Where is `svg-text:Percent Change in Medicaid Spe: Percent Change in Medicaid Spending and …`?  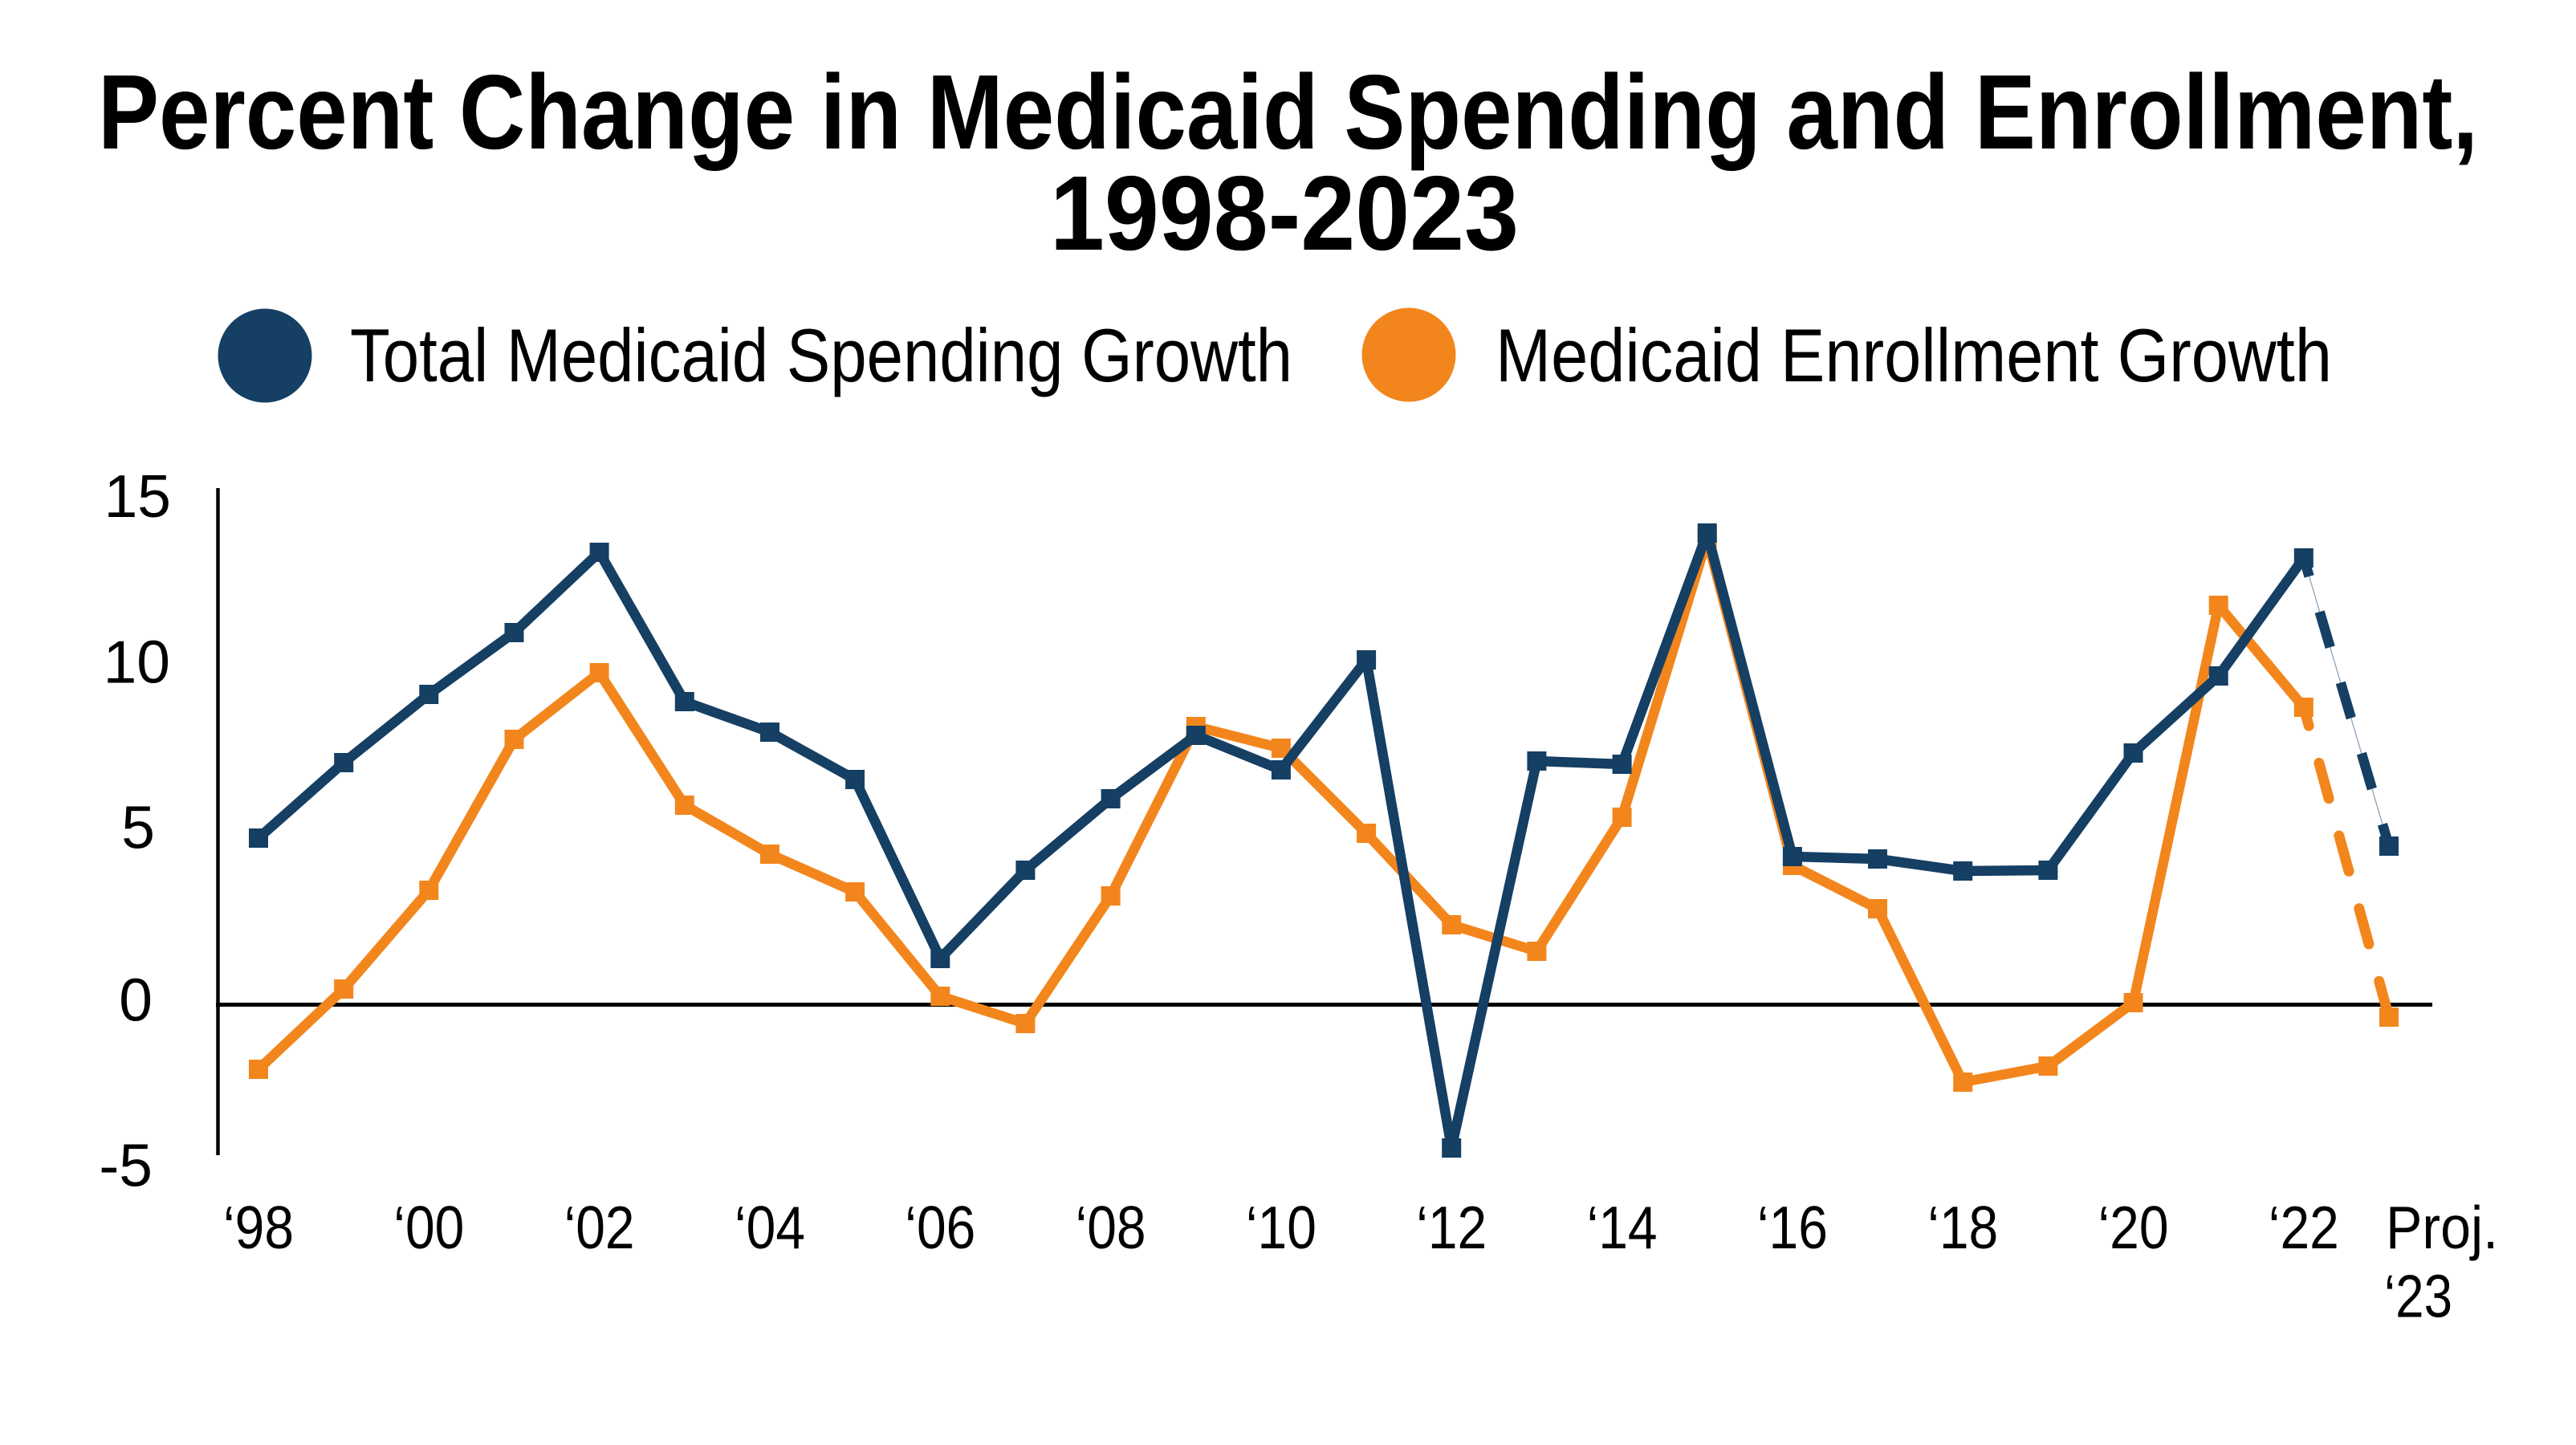
svg-text:Percent Change in Medicaid Spe: Percent Change in Medicaid Spending and … is located at coordinates (1288, 112).